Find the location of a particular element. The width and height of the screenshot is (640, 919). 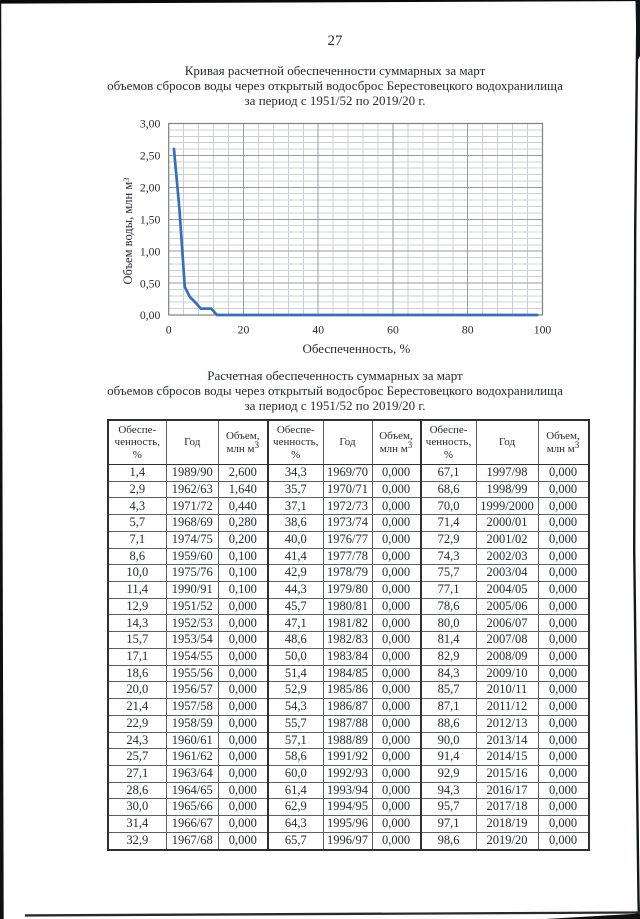

svg-text: 3,00 is located at coordinates (150, 124).